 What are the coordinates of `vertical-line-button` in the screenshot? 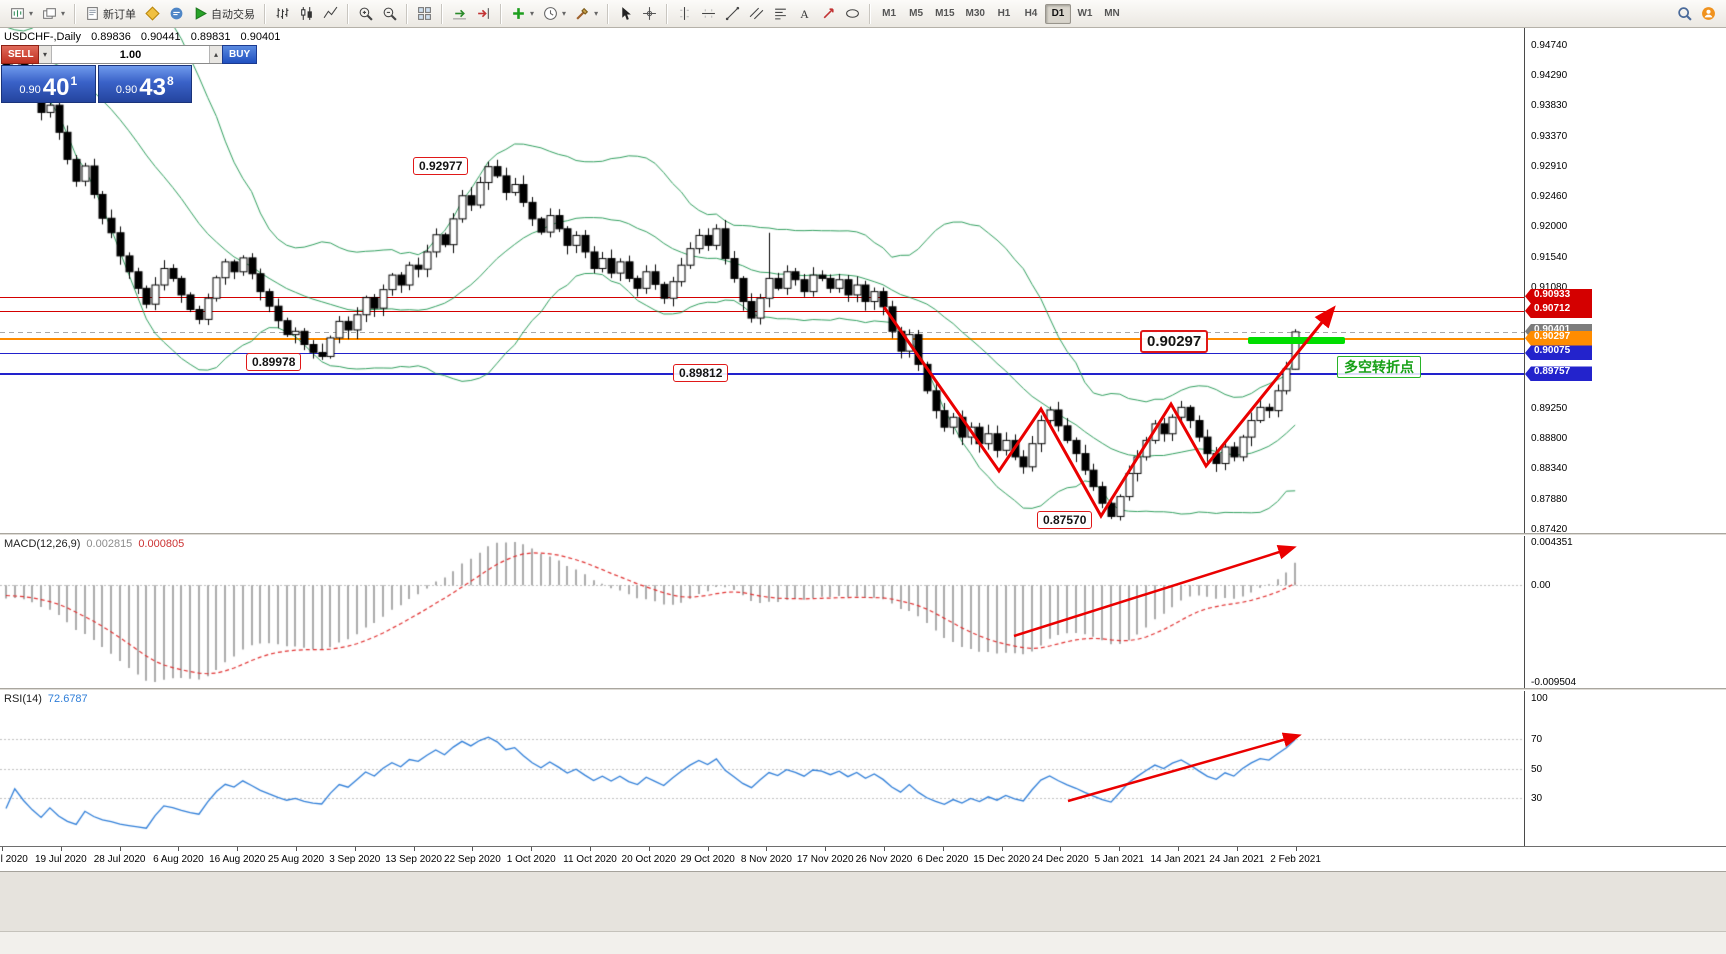 It's located at (684, 13).